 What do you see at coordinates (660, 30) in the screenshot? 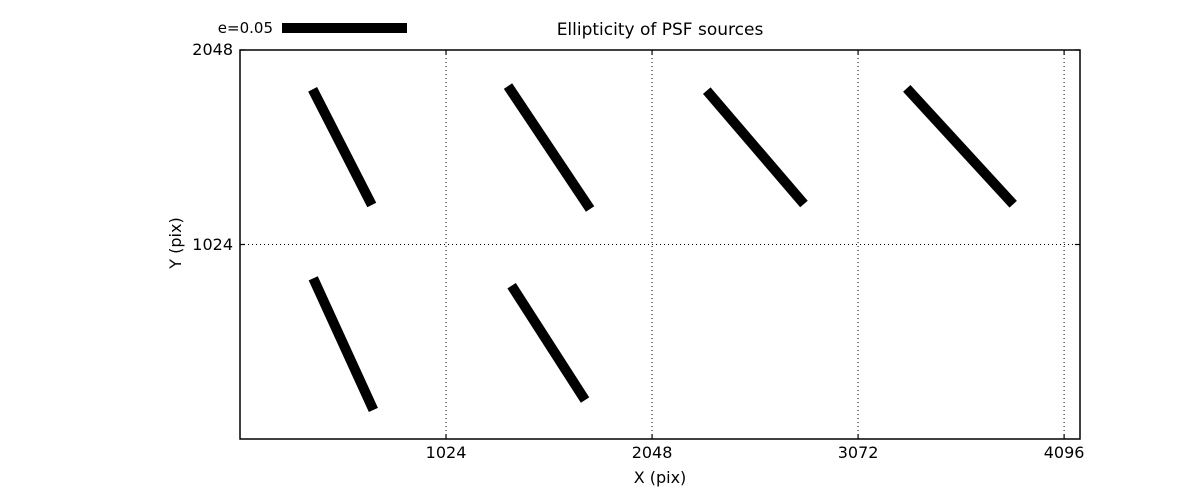
I see `chart-title: Ellipticity of PSF sources` at bounding box center [660, 30].